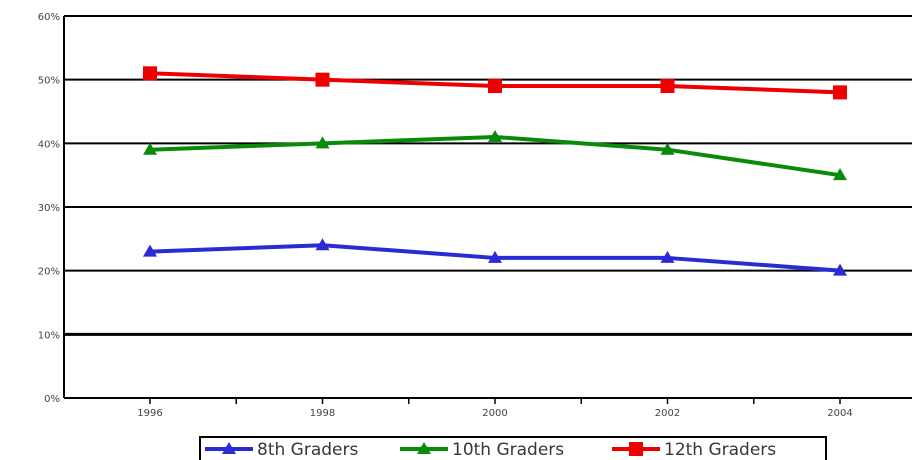 The height and width of the screenshot is (460, 914). What do you see at coordinates (508, 450) in the screenshot?
I see `legend-label: 10th Graders` at bounding box center [508, 450].